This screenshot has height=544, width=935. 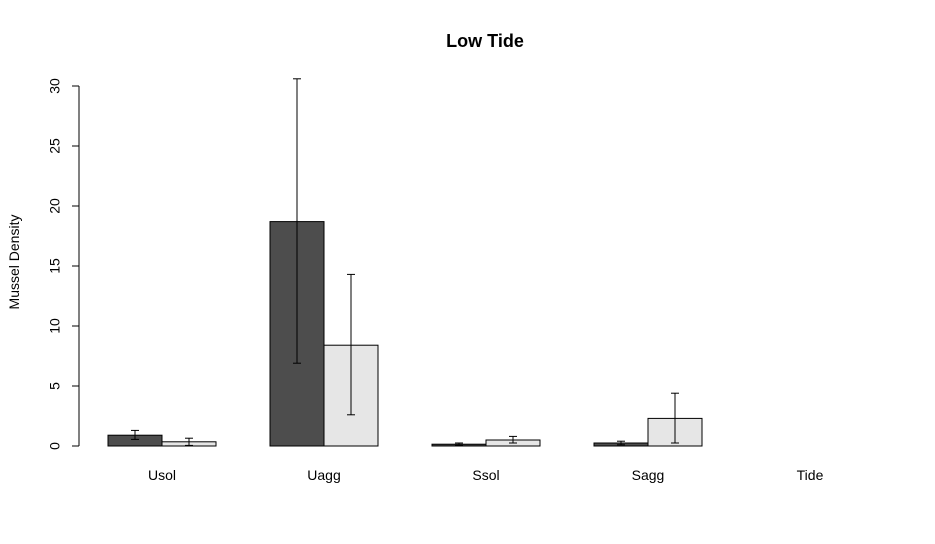 I want to click on x-tick-label: Tide, so click(x=810, y=475).